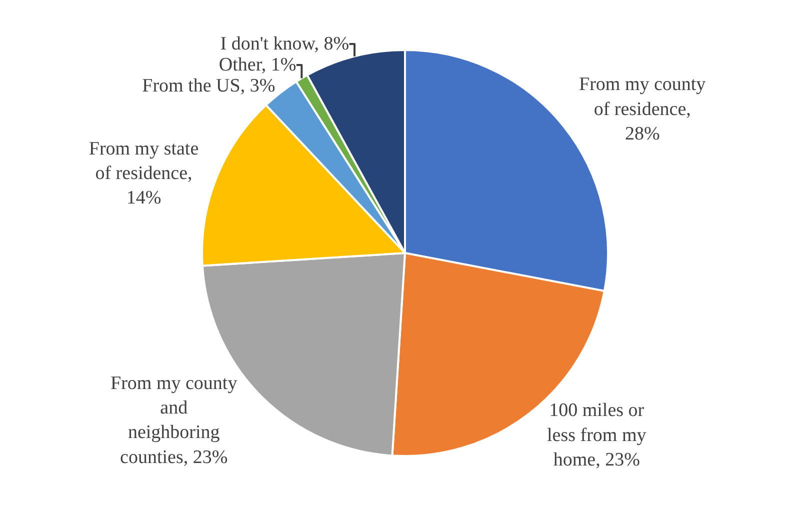 The width and height of the screenshot is (795, 506). I want to click on slice-label: I don't know, 8%, so click(285, 44).